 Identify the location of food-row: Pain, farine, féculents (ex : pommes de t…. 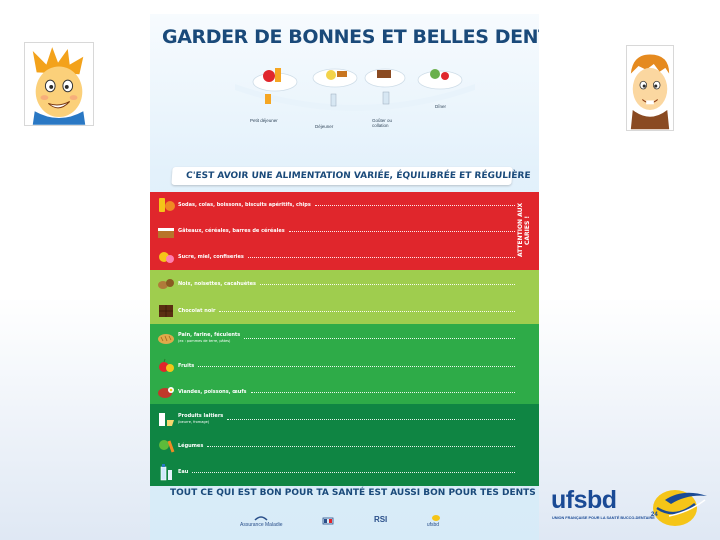
(344, 338).